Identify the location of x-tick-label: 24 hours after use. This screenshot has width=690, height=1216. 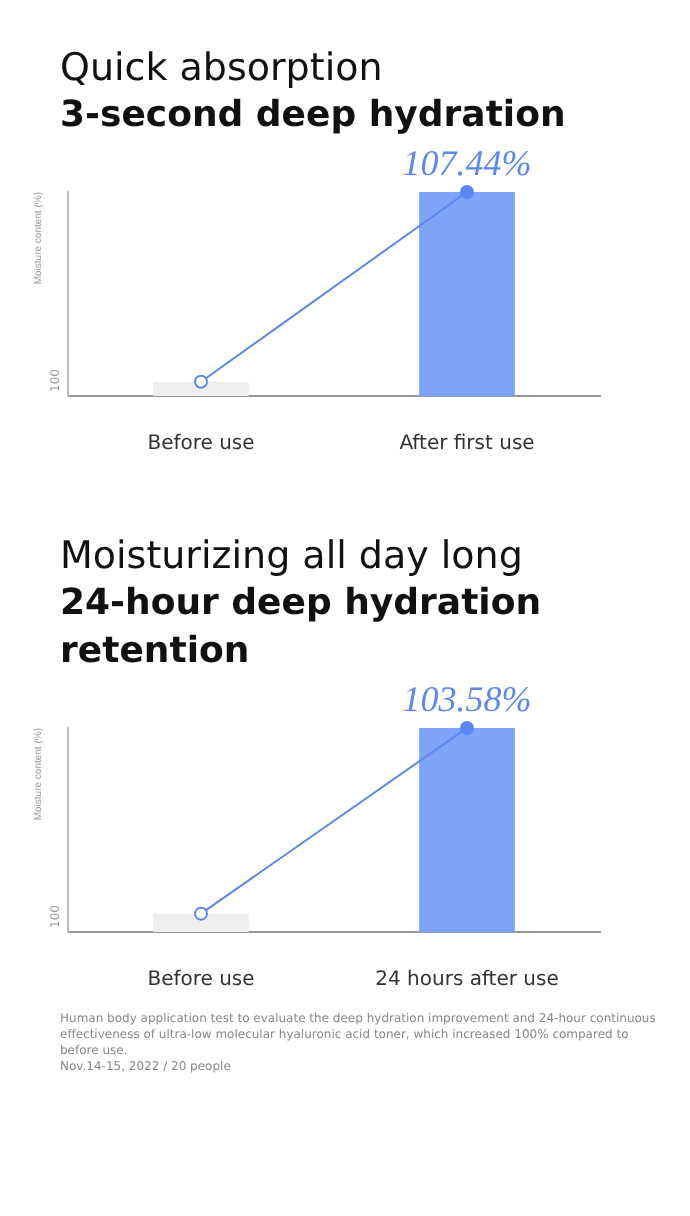
(467, 980).